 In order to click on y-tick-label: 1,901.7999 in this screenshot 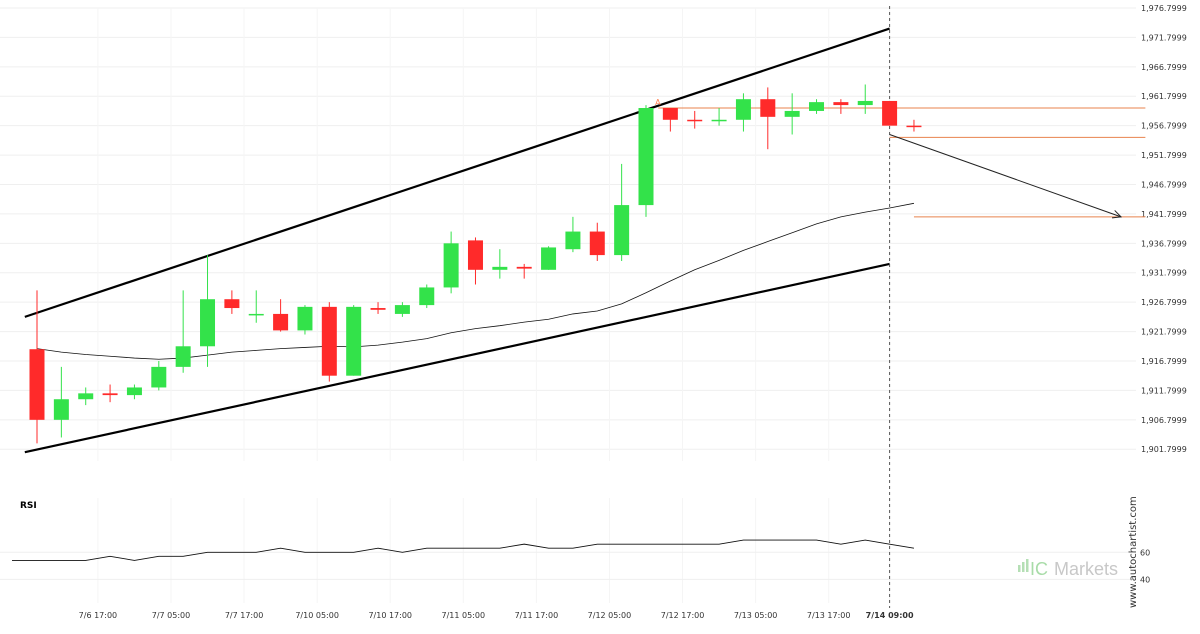, I will do `click(1164, 449)`.